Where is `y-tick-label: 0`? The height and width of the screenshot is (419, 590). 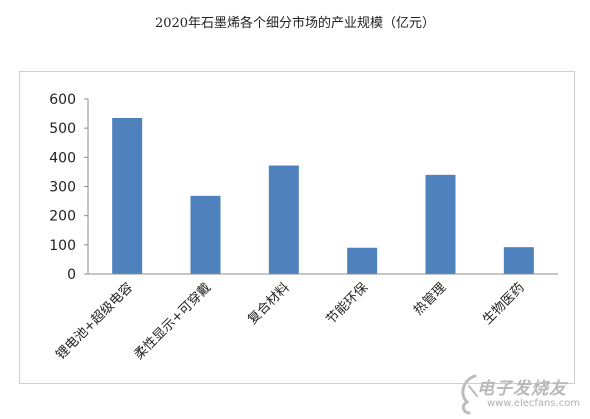
y-tick-label: 0 is located at coordinates (71, 275).